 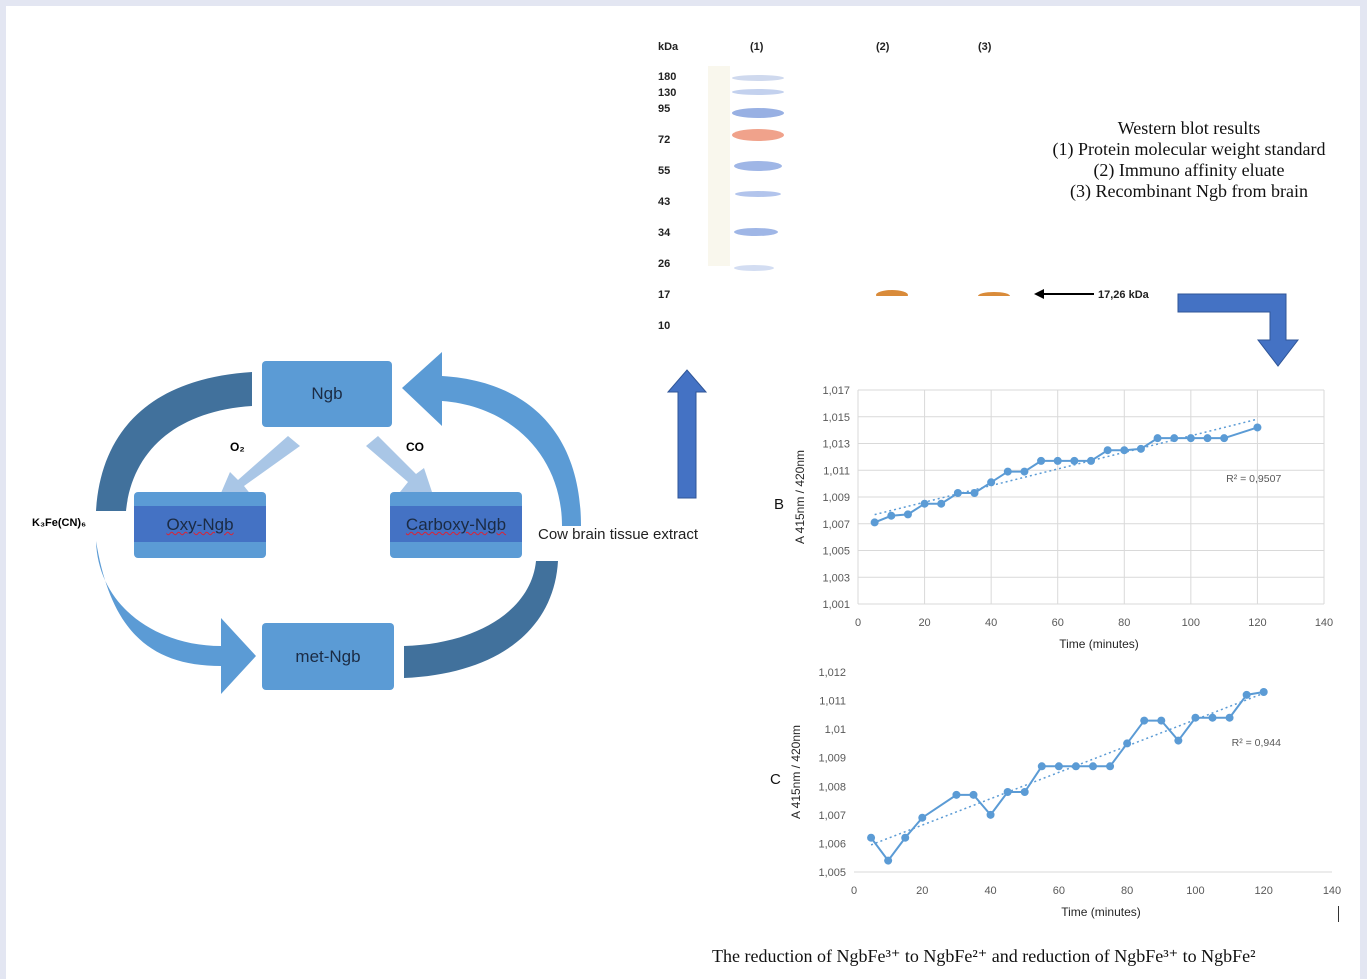 I want to click on node-oxy-ngb-label: Oxy-Ngb, so click(x=200, y=524).